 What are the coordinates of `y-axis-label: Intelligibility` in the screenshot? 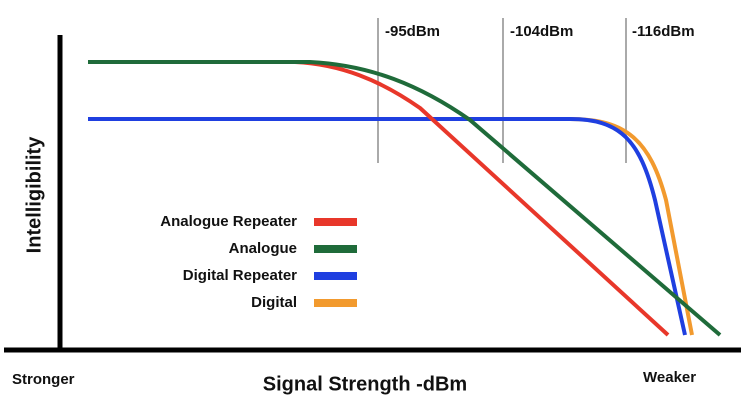 It's located at (34, 195).